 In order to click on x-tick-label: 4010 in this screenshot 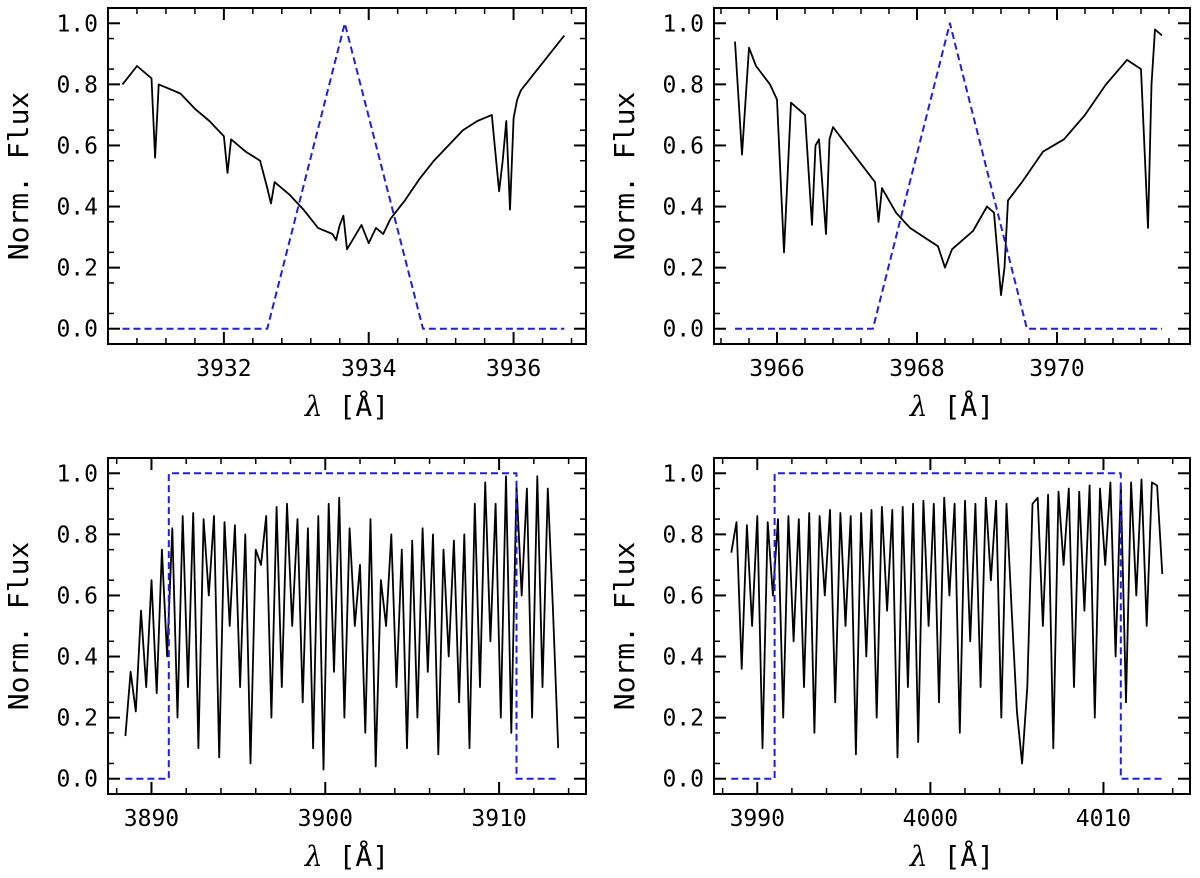, I will do `click(1103, 819)`.